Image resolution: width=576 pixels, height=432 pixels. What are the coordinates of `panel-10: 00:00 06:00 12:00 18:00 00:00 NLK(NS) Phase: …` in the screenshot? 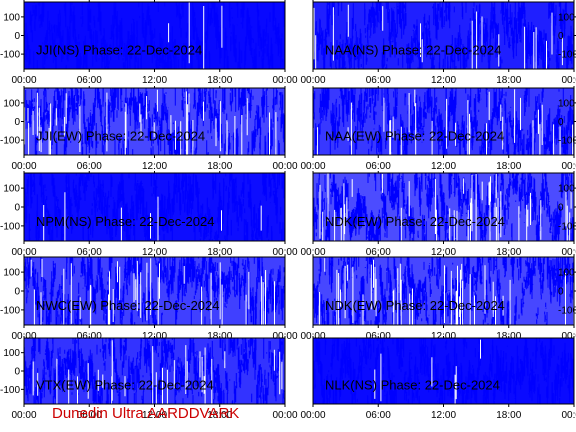 It's located at (438, 378).